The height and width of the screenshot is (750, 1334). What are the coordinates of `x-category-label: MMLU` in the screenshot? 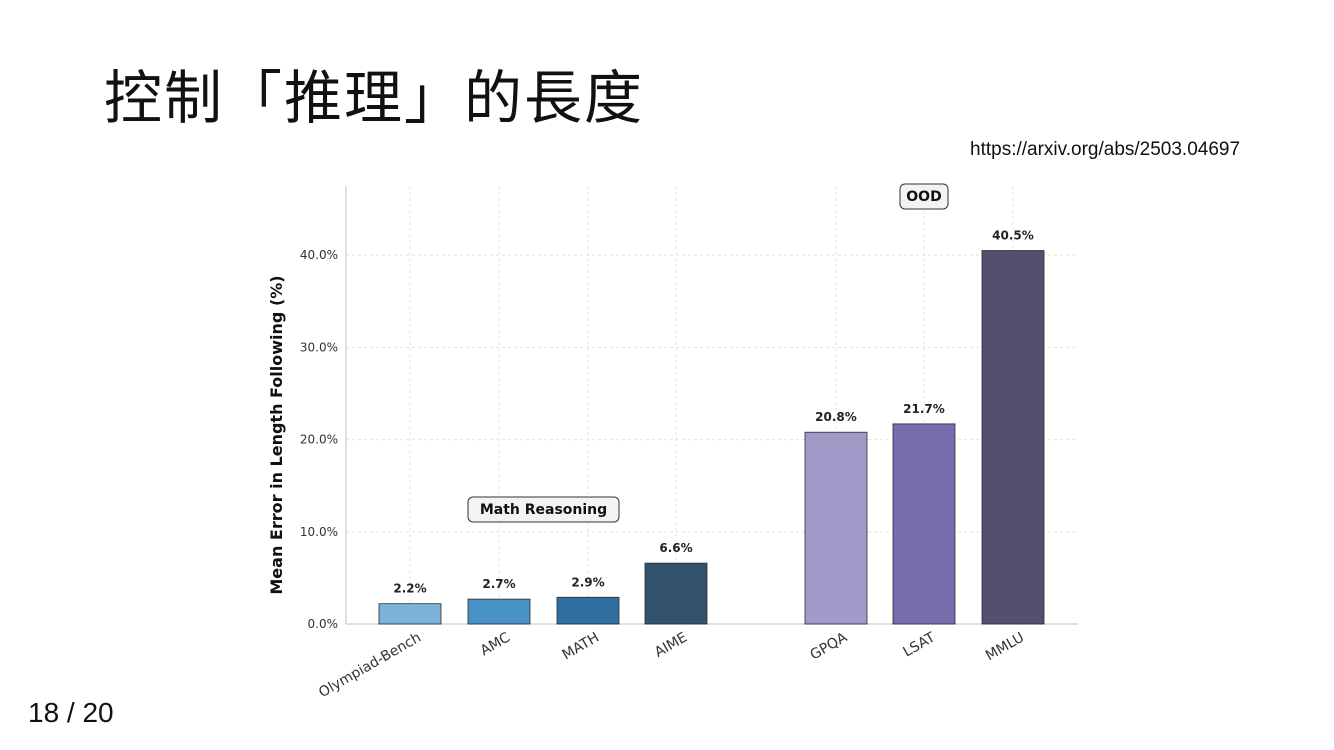 It's located at (1005, 647).